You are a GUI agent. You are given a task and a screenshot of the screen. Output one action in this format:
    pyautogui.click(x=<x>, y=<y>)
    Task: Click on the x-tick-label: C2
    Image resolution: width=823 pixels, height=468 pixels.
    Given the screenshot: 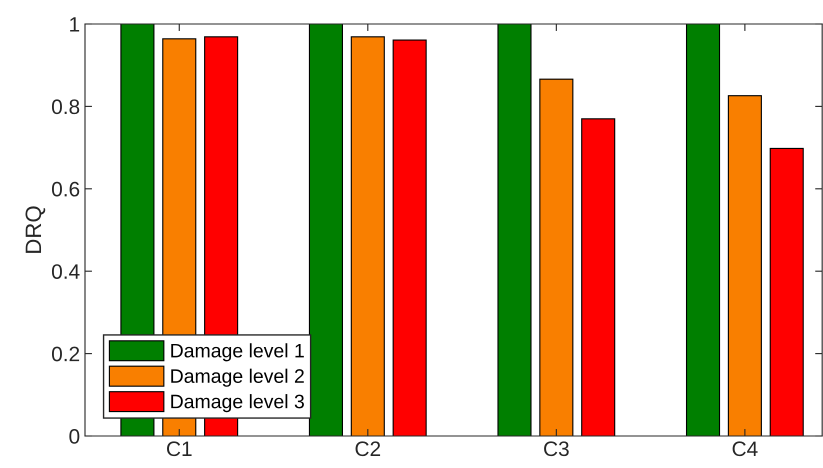 What is the action you would take?
    pyautogui.click(x=368, y=448)
    